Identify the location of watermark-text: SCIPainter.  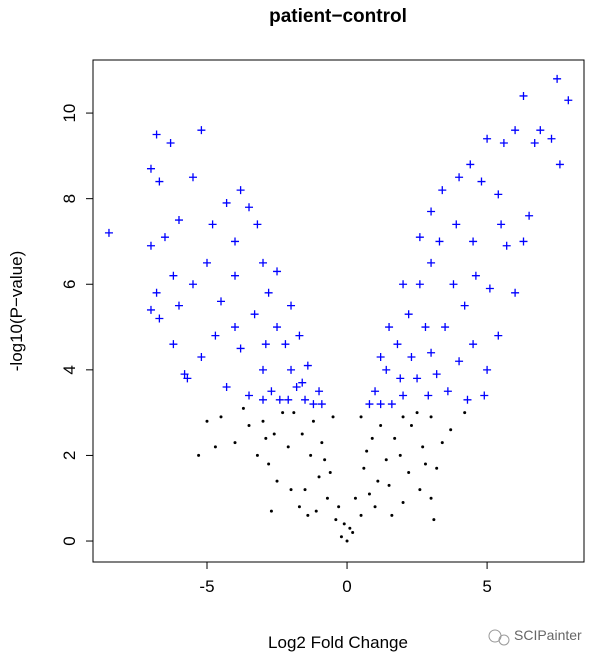
(548, 635).